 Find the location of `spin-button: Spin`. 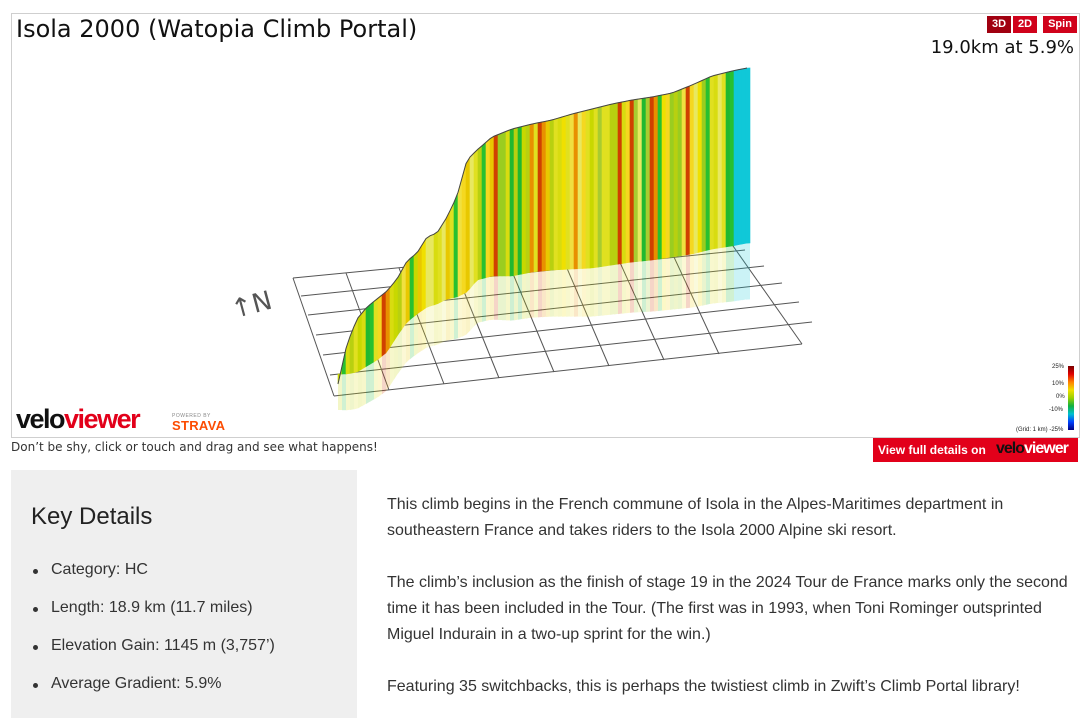

spin-button: Spin is located at coordinates (1060, 24).